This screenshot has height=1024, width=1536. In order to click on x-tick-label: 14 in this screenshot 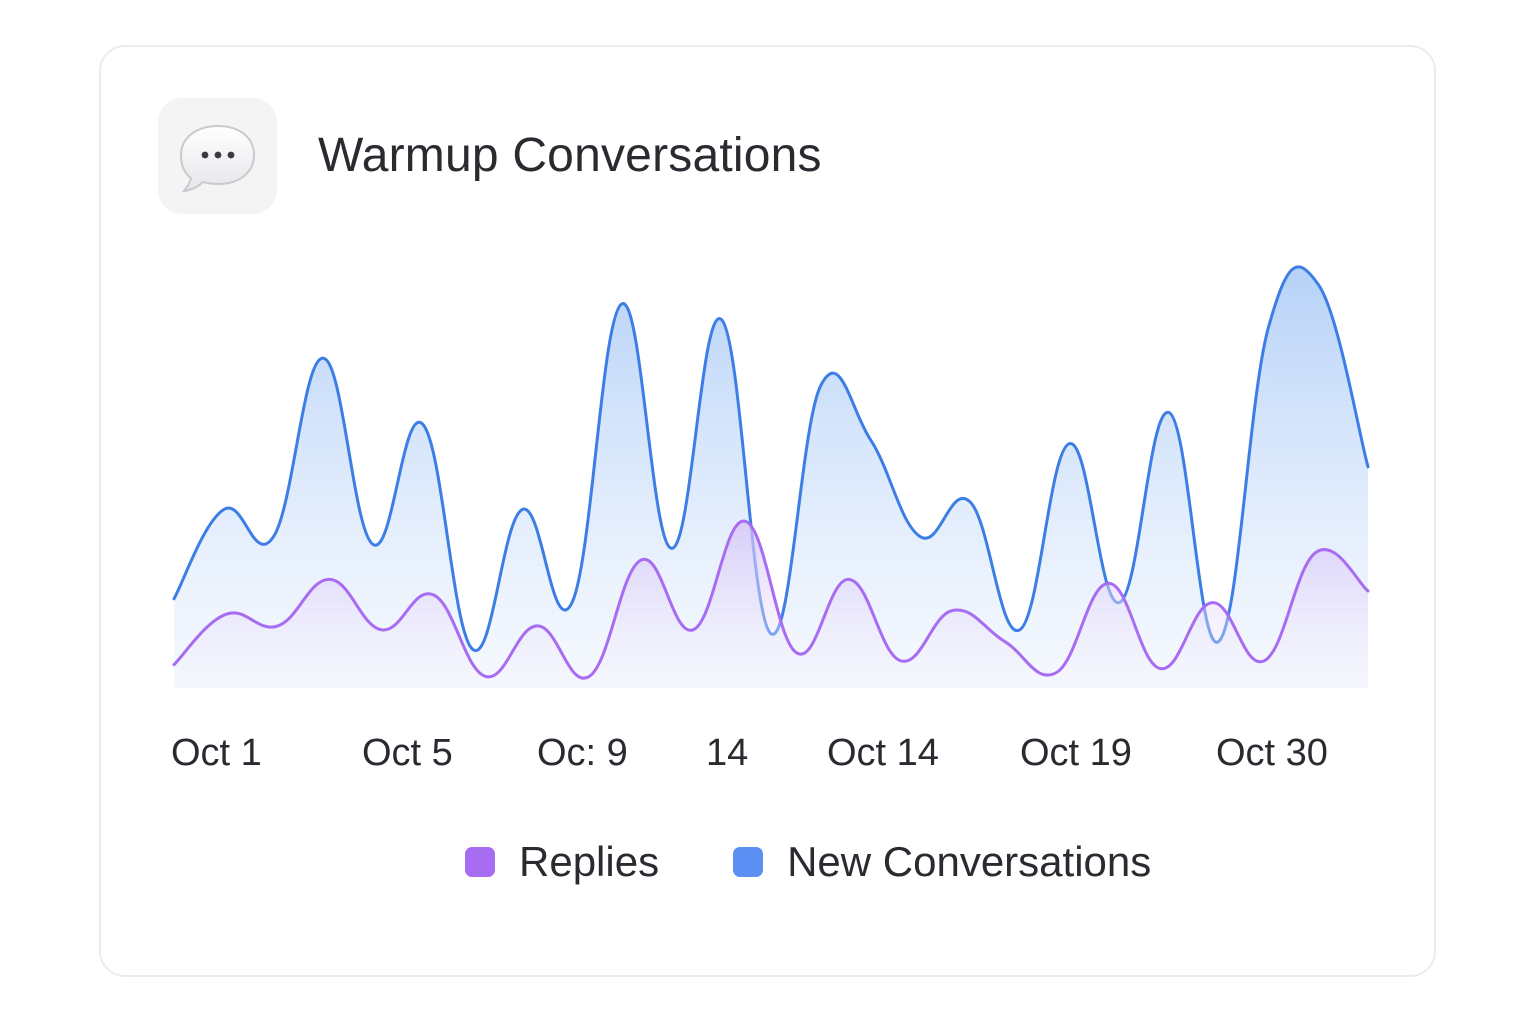, I will do `click(727, 753)`.